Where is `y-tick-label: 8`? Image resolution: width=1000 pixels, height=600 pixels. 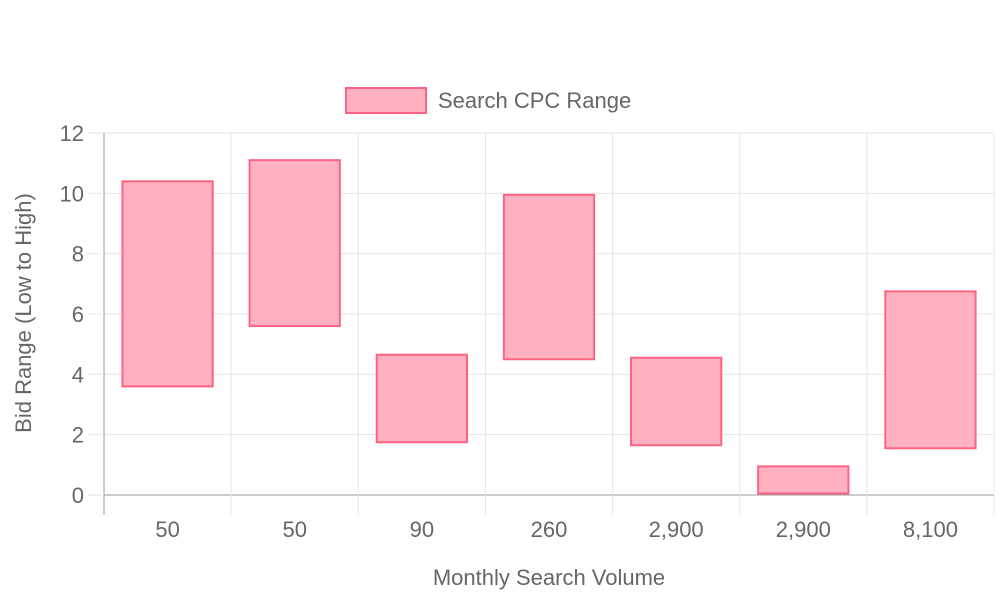 y-tick-label: 8 is located at coordinates (78, 254).